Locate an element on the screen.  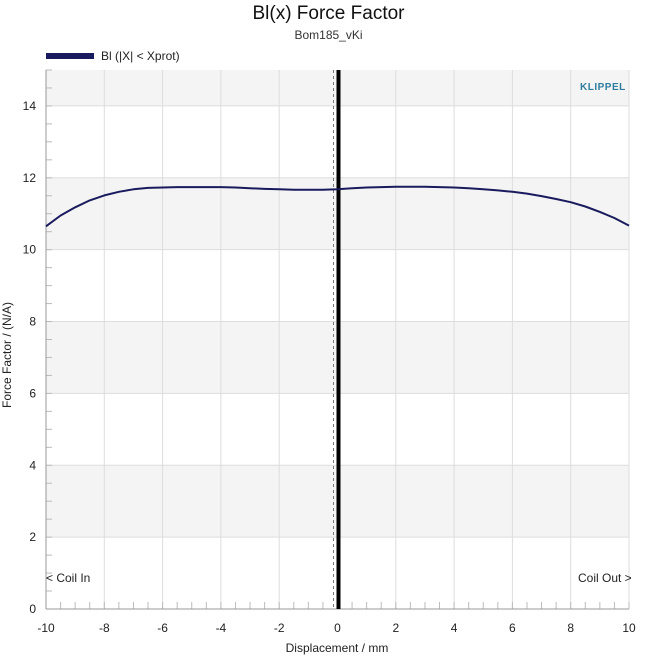
bl-series-line is located at coordinates (337, 206).